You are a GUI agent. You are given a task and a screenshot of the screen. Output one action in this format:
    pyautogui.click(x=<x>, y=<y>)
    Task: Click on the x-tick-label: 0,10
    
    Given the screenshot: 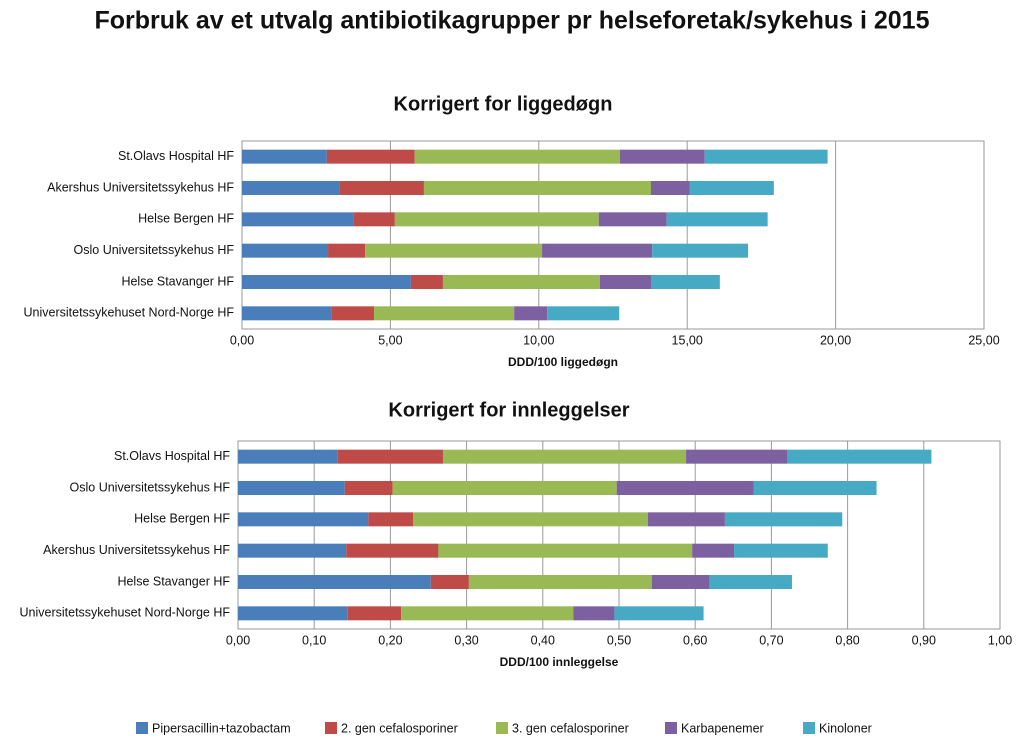 What is the action you would take?
    pyautogui.click(x=314, y=640)
    